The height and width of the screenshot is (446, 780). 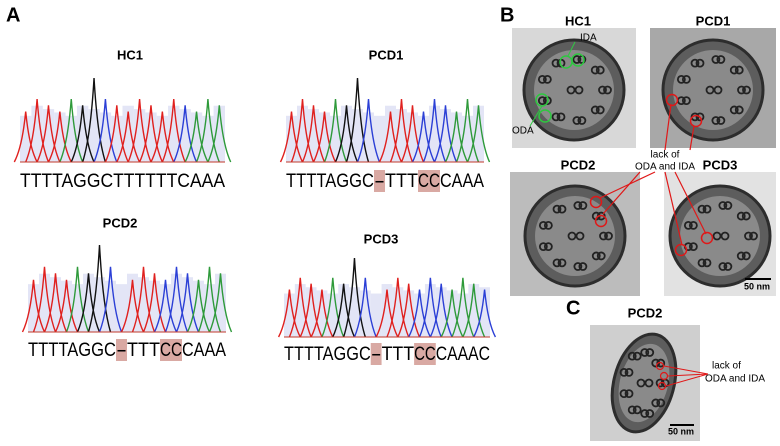 What do you see at coordinates (121, 350) in the screenshot?
I see `highlight` at bounding box center [121, 350].